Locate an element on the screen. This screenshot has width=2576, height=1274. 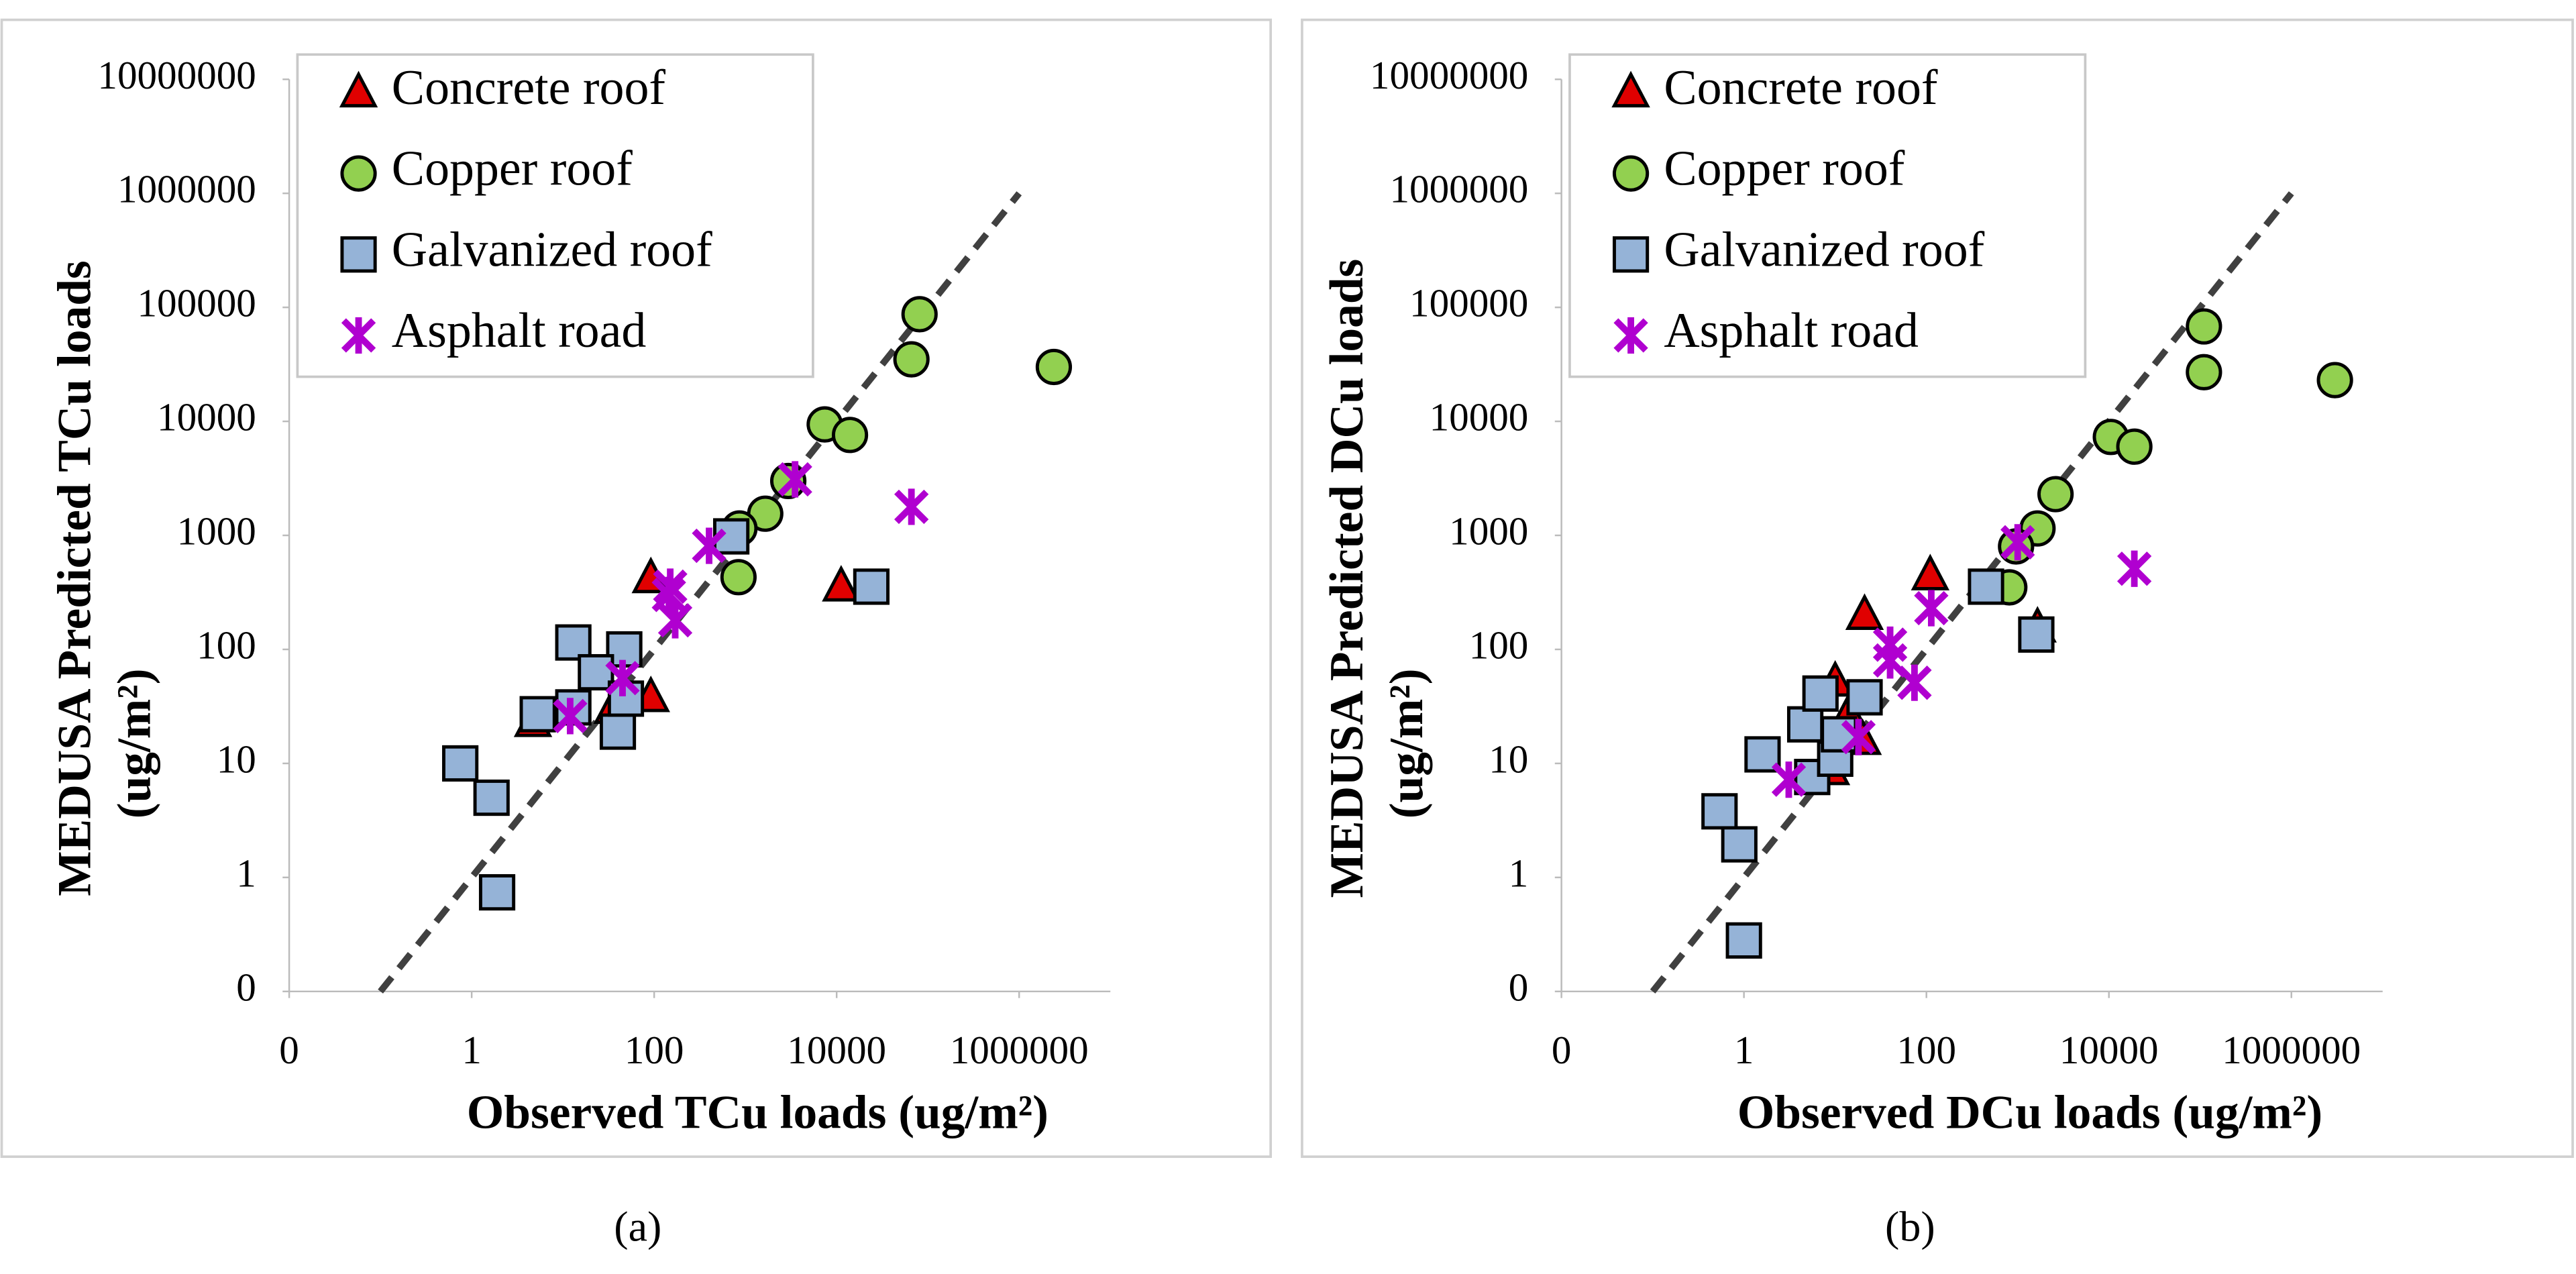
legend-label: Galvanized roof is located at coordinates (552, 249).